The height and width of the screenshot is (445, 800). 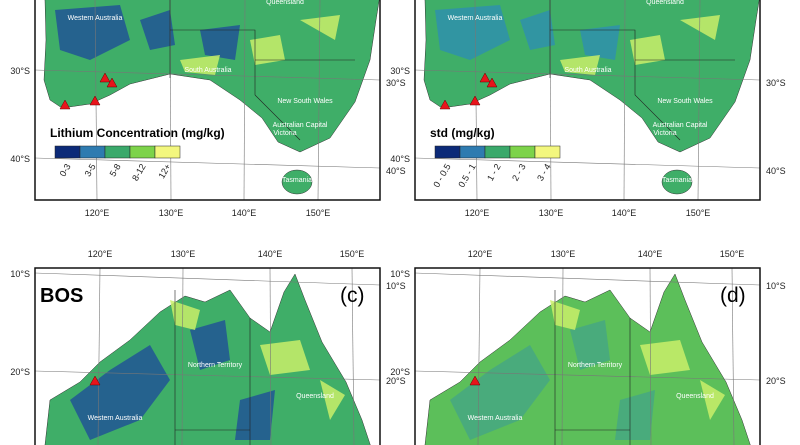 I want to click on state-label: Northern Territory, so click(x=215, y=365).